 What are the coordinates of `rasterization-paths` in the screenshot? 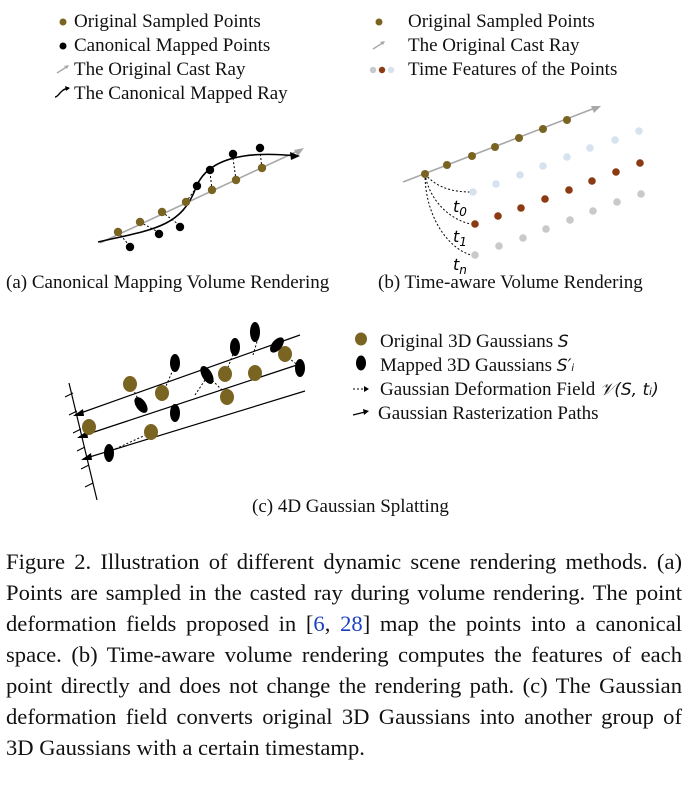 It's located at (190, 397).